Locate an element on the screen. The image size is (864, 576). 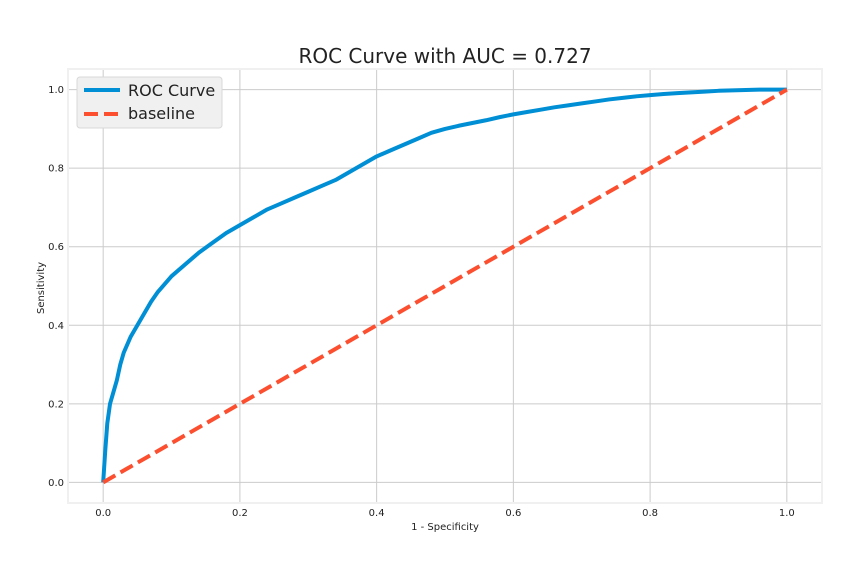
x-tick-label: 0.2 is located at coordinates (240, 513).